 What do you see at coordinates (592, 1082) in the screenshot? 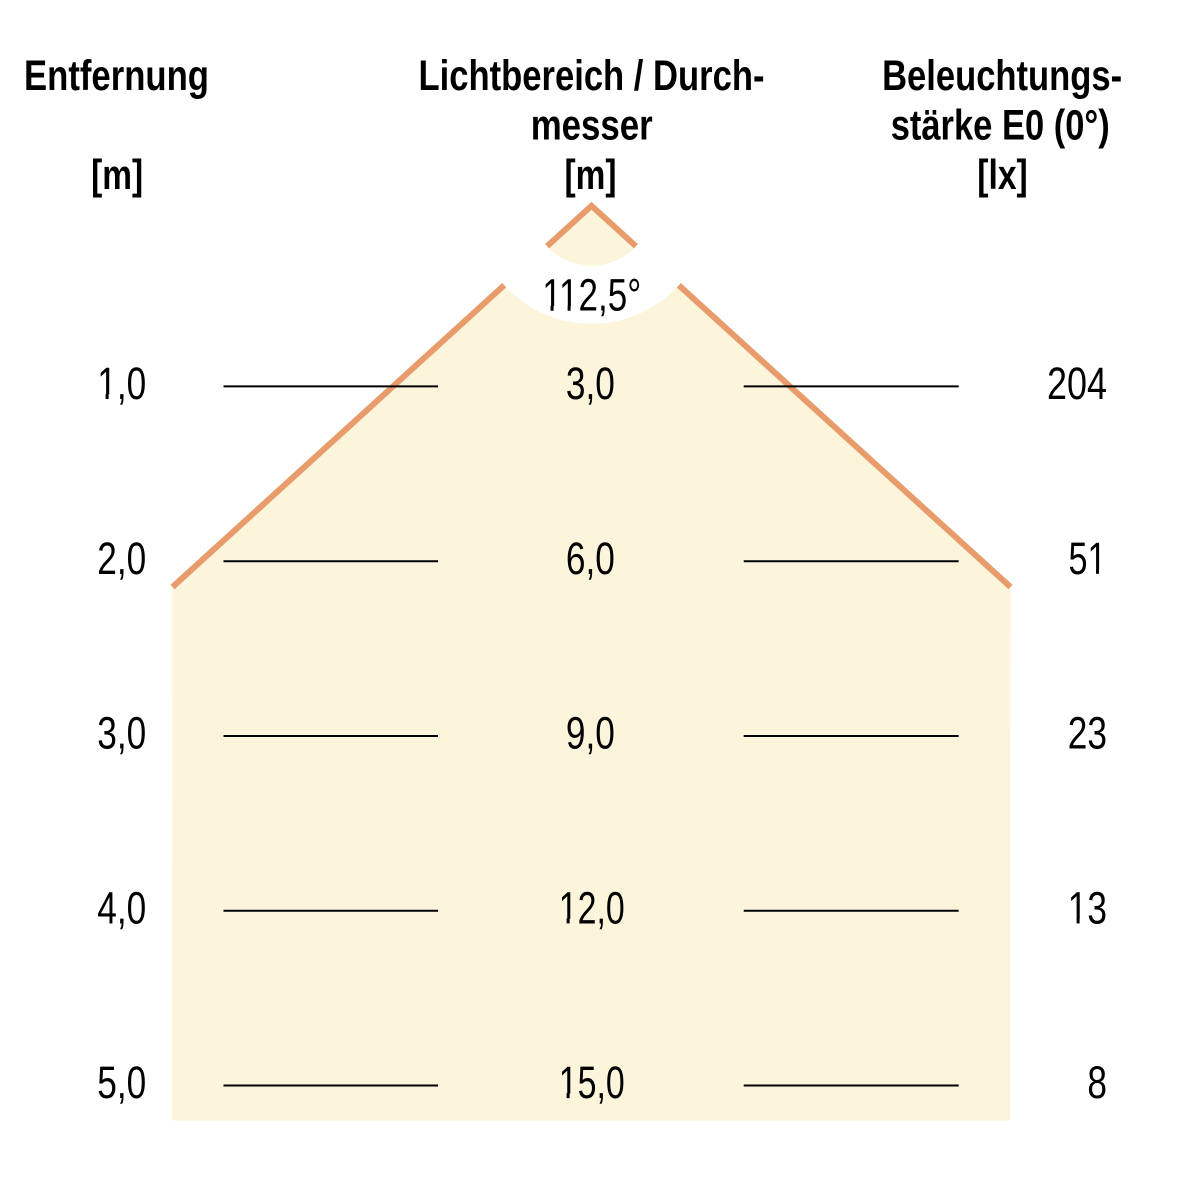
I see `svg-text: 15,0` at bounding box center [592, 1082].